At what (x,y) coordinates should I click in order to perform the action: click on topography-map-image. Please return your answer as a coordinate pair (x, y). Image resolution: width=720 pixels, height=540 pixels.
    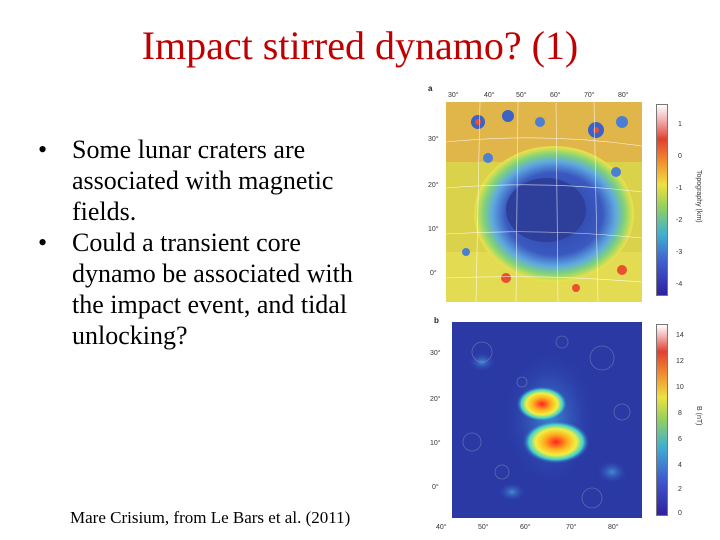
    Looking at the image, I should click on (544, 202).